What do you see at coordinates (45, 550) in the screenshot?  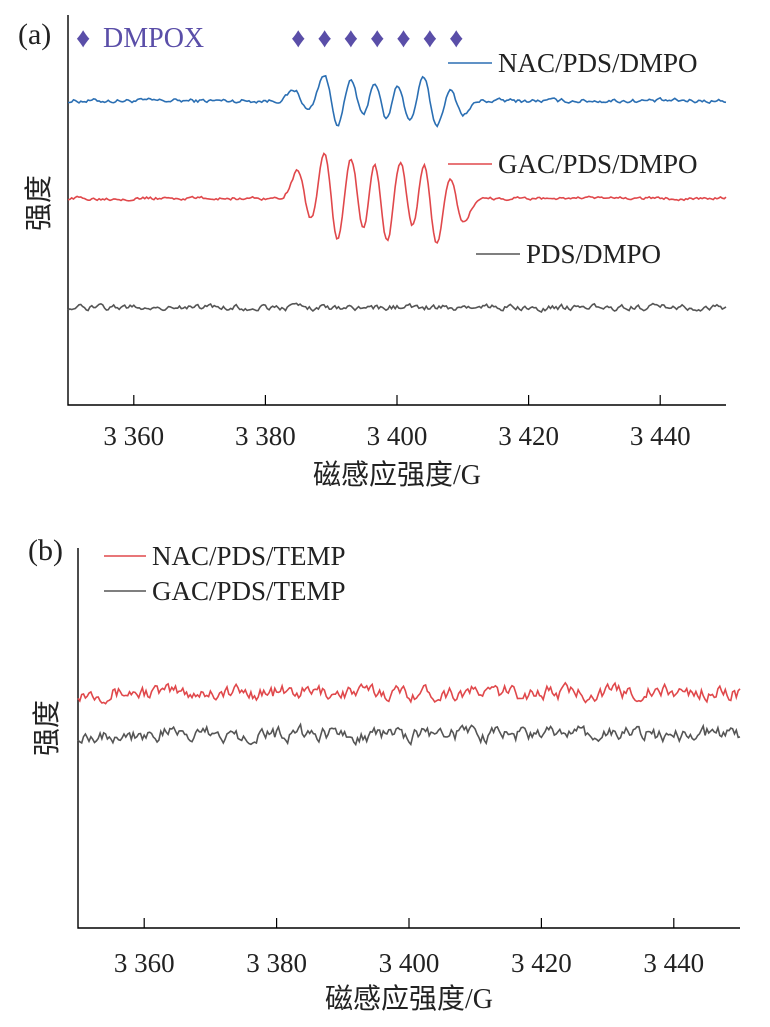 I see `panel-label: (b)` at bounding box center [45, 550].